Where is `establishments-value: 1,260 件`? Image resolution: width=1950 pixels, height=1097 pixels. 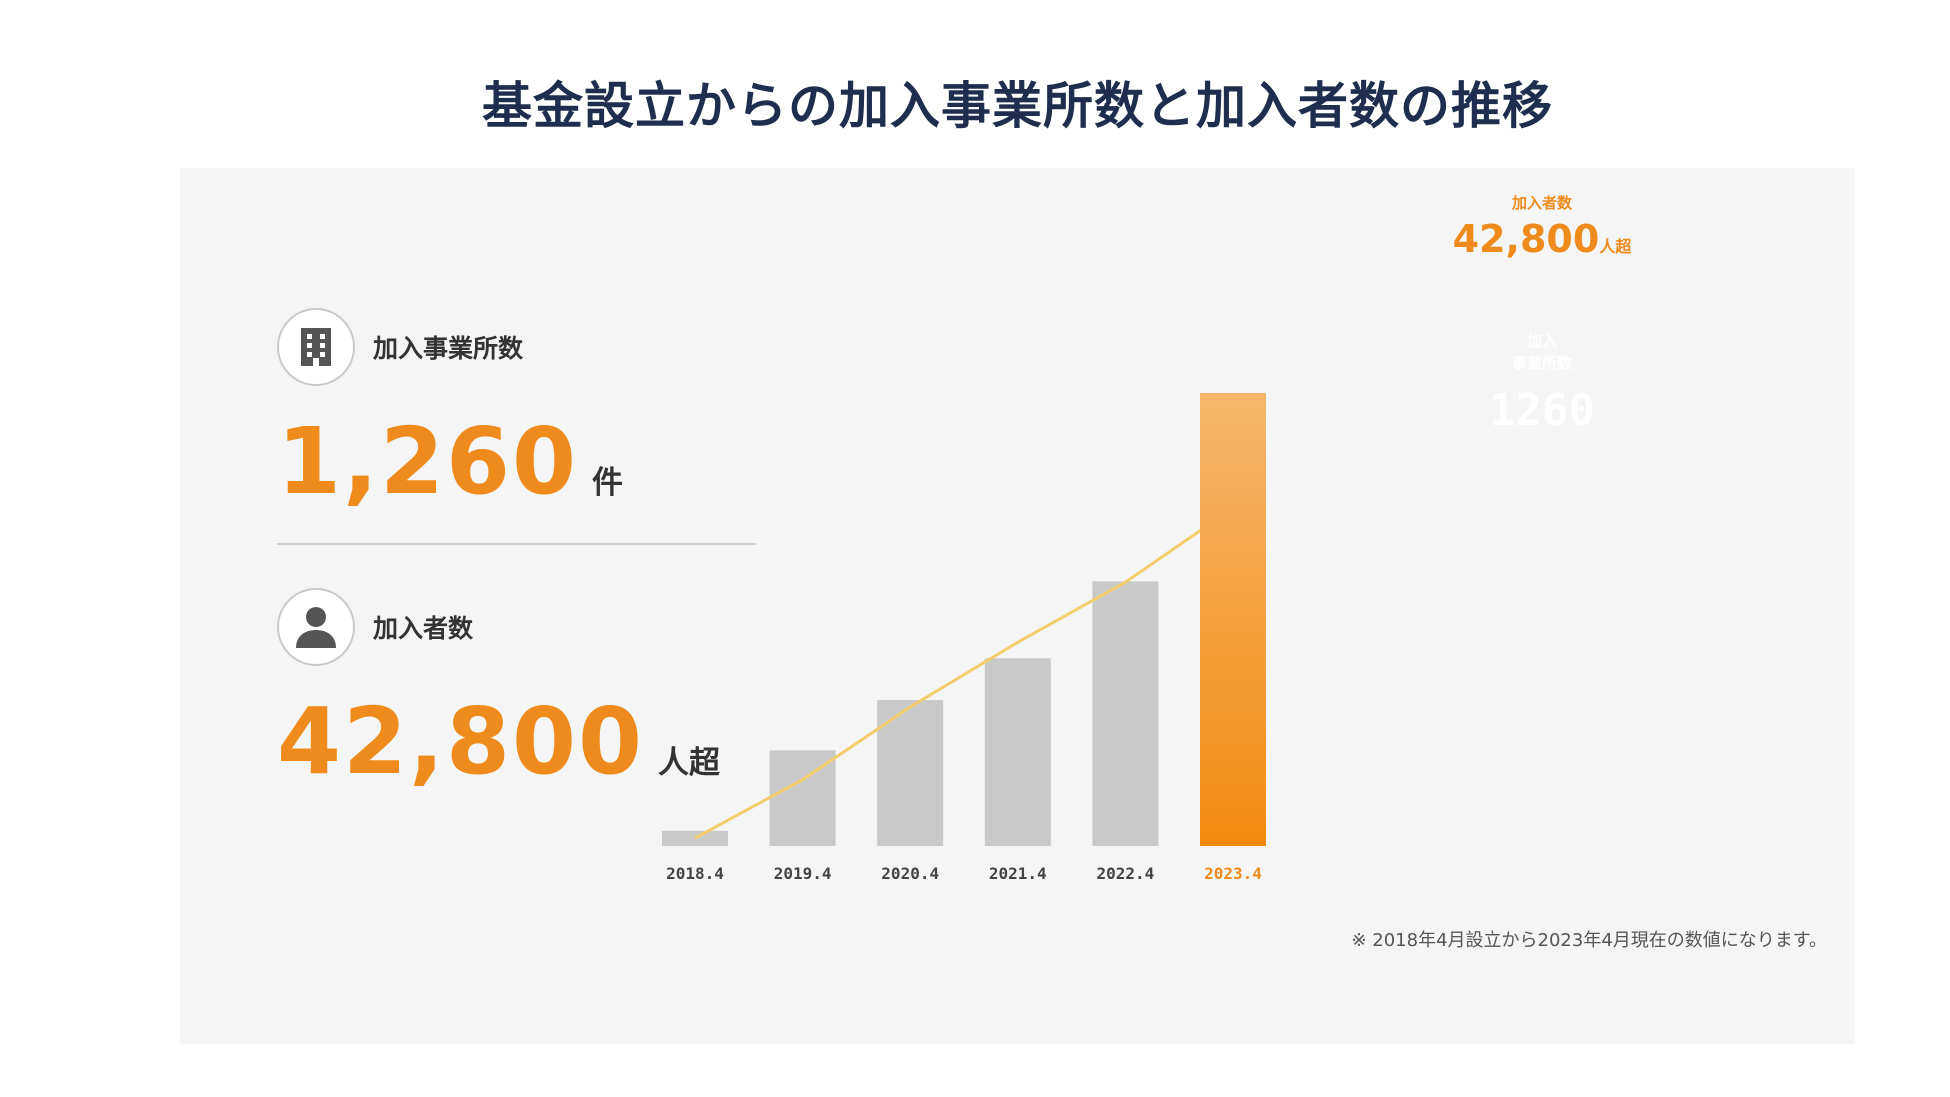
establishments-value: 1,260 件 is located at coordinates (450, 461).